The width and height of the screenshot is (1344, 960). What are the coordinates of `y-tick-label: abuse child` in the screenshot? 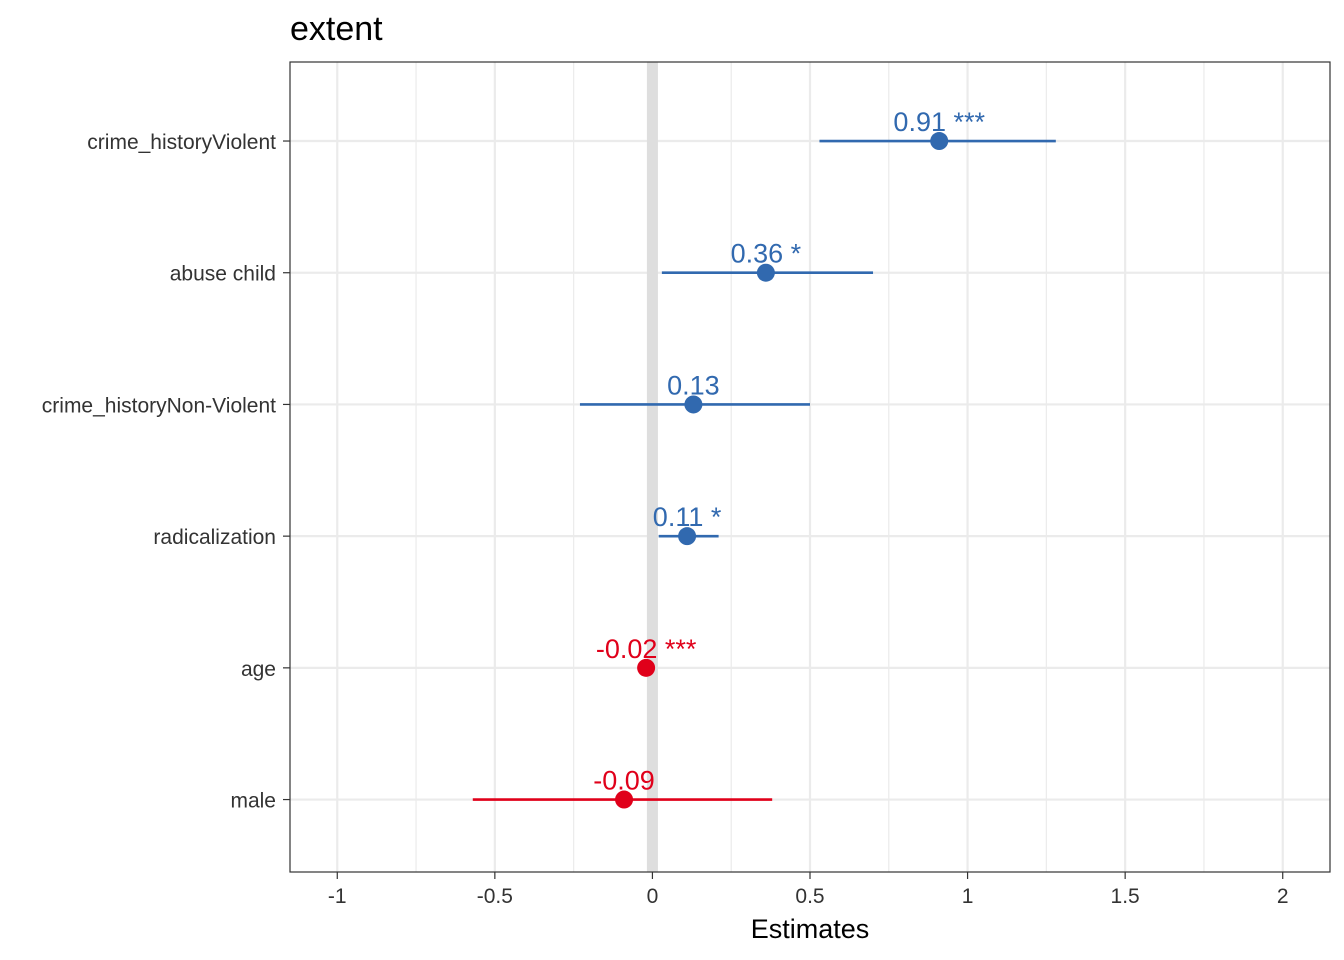 It's located at (223, 274).